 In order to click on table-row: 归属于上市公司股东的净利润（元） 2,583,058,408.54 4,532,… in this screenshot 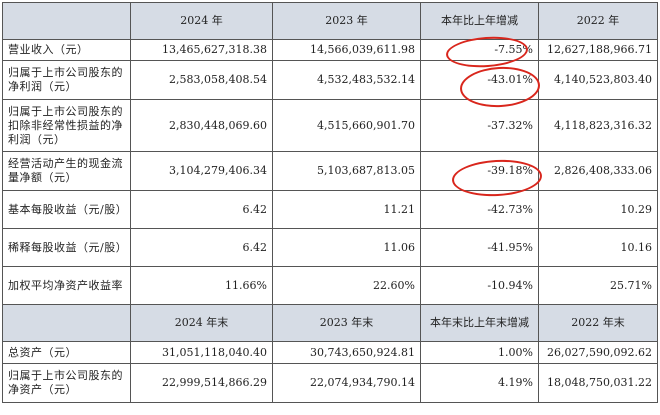, I will do `click(330, 80)`.